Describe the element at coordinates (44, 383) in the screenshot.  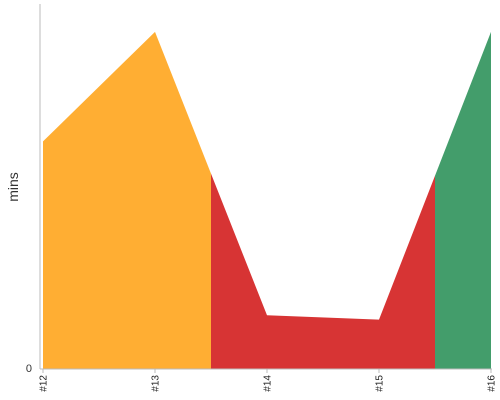
I see `x-tick-label: #12` at that location.